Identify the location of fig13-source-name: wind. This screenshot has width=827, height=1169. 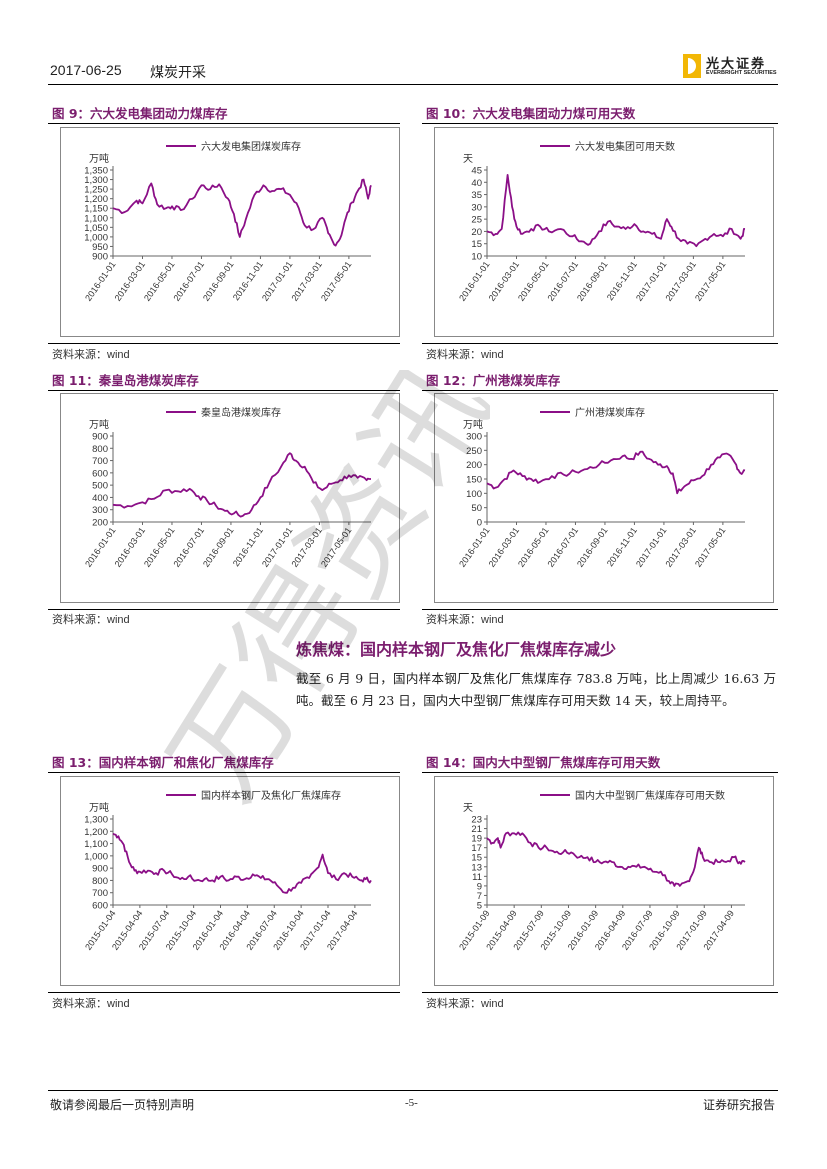
(118, 1004).